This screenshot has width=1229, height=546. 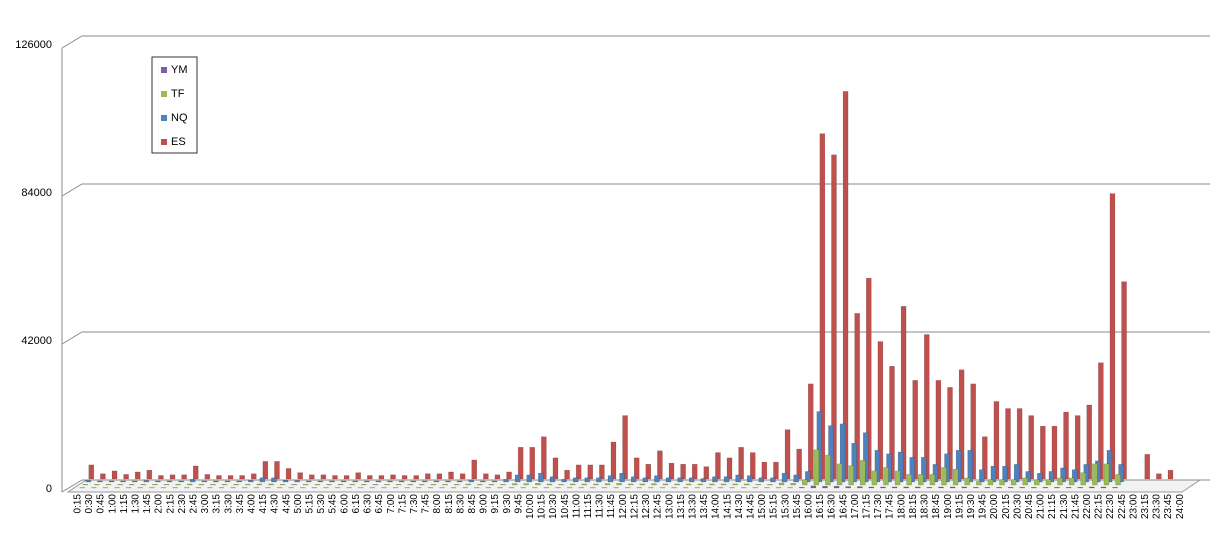 What do you see at coordinates (867, 506) in the screenshot?
I see `x-tick-label: 17:15` at bounding box center [867, 506].